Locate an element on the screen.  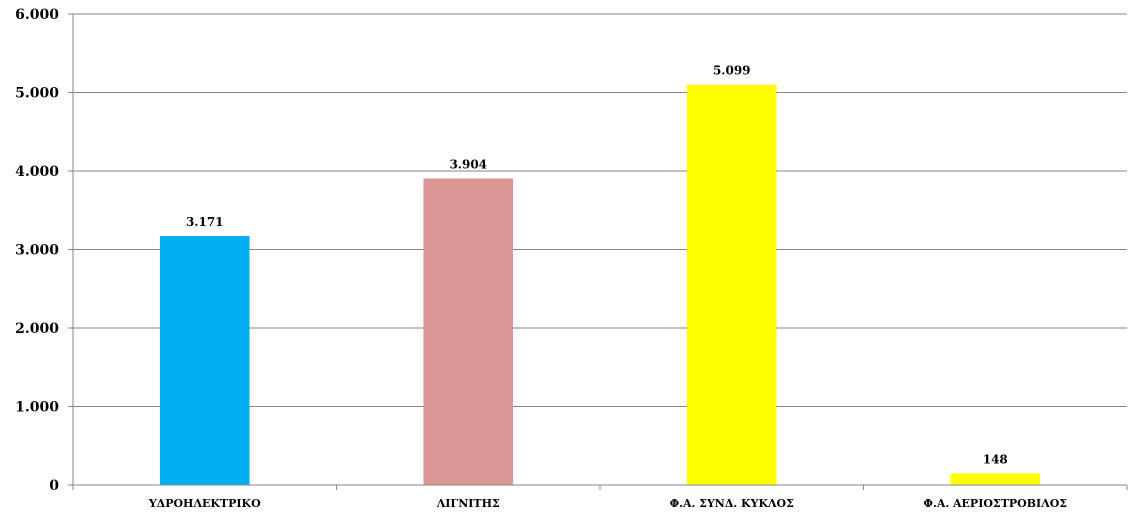
y-tick-label: 0 is located at coordinates (54, 486).